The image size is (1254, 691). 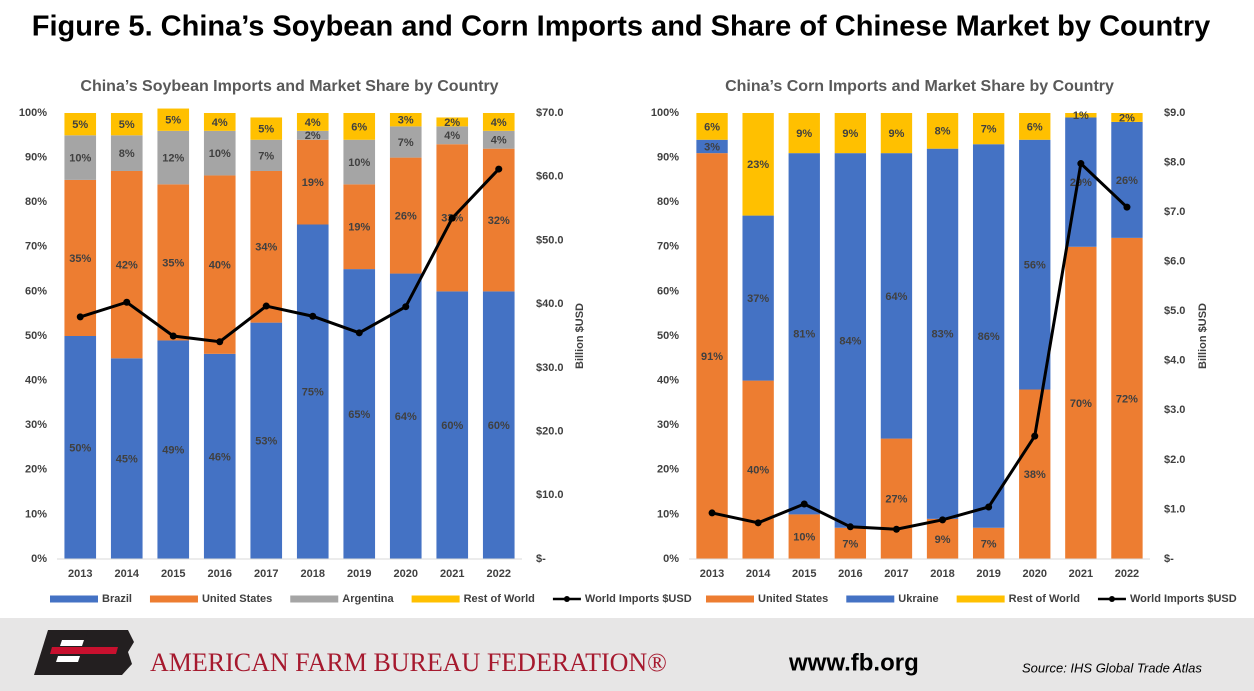 What do you see at coordinates (406, 417) in the screenshot?
I see `data-label: 64%` at bounding box center [406, 417].